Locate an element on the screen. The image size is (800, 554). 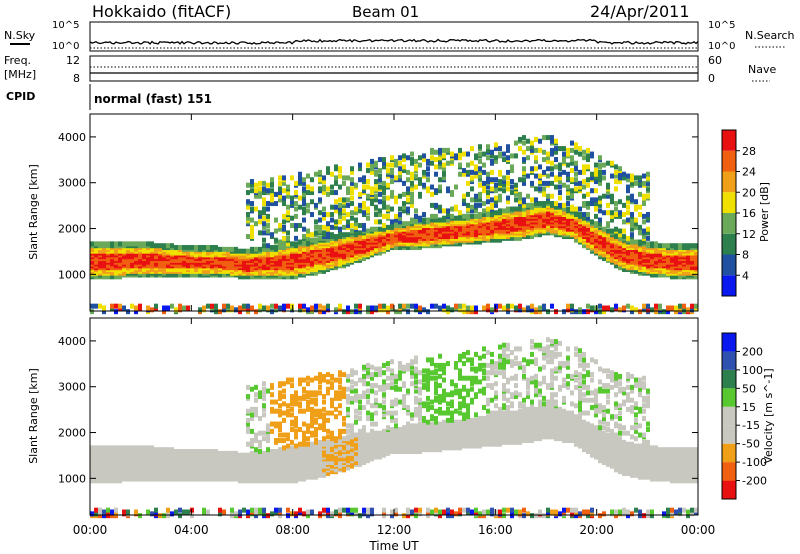
colorbar-tick-label: 28 is located at coordinates (749, 151).